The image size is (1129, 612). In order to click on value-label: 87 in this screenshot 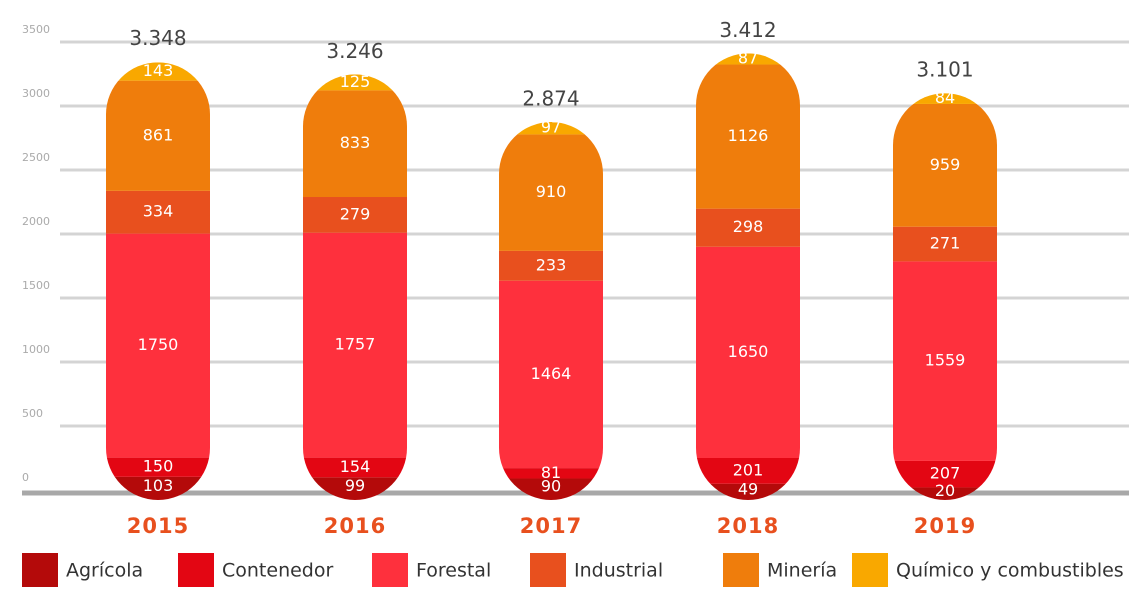, I will do `click(748, 57)`.